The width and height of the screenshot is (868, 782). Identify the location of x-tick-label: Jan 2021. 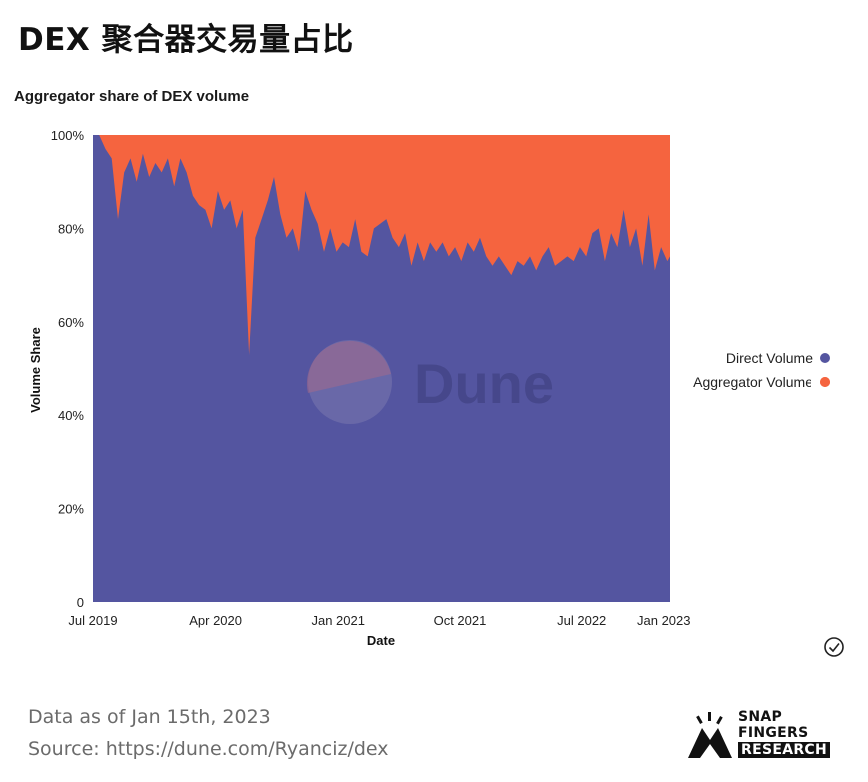
(338, 620).